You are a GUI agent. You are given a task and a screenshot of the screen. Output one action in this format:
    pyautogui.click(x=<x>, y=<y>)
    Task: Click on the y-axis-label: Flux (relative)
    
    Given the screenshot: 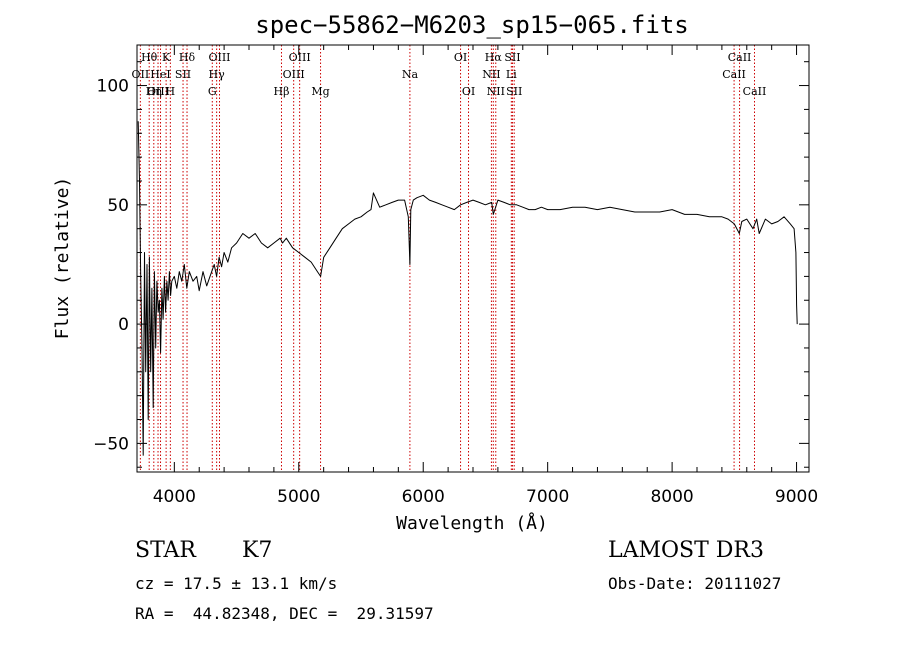 What is the action you would take?
    pyautogui.click(x=62, y=258)
    